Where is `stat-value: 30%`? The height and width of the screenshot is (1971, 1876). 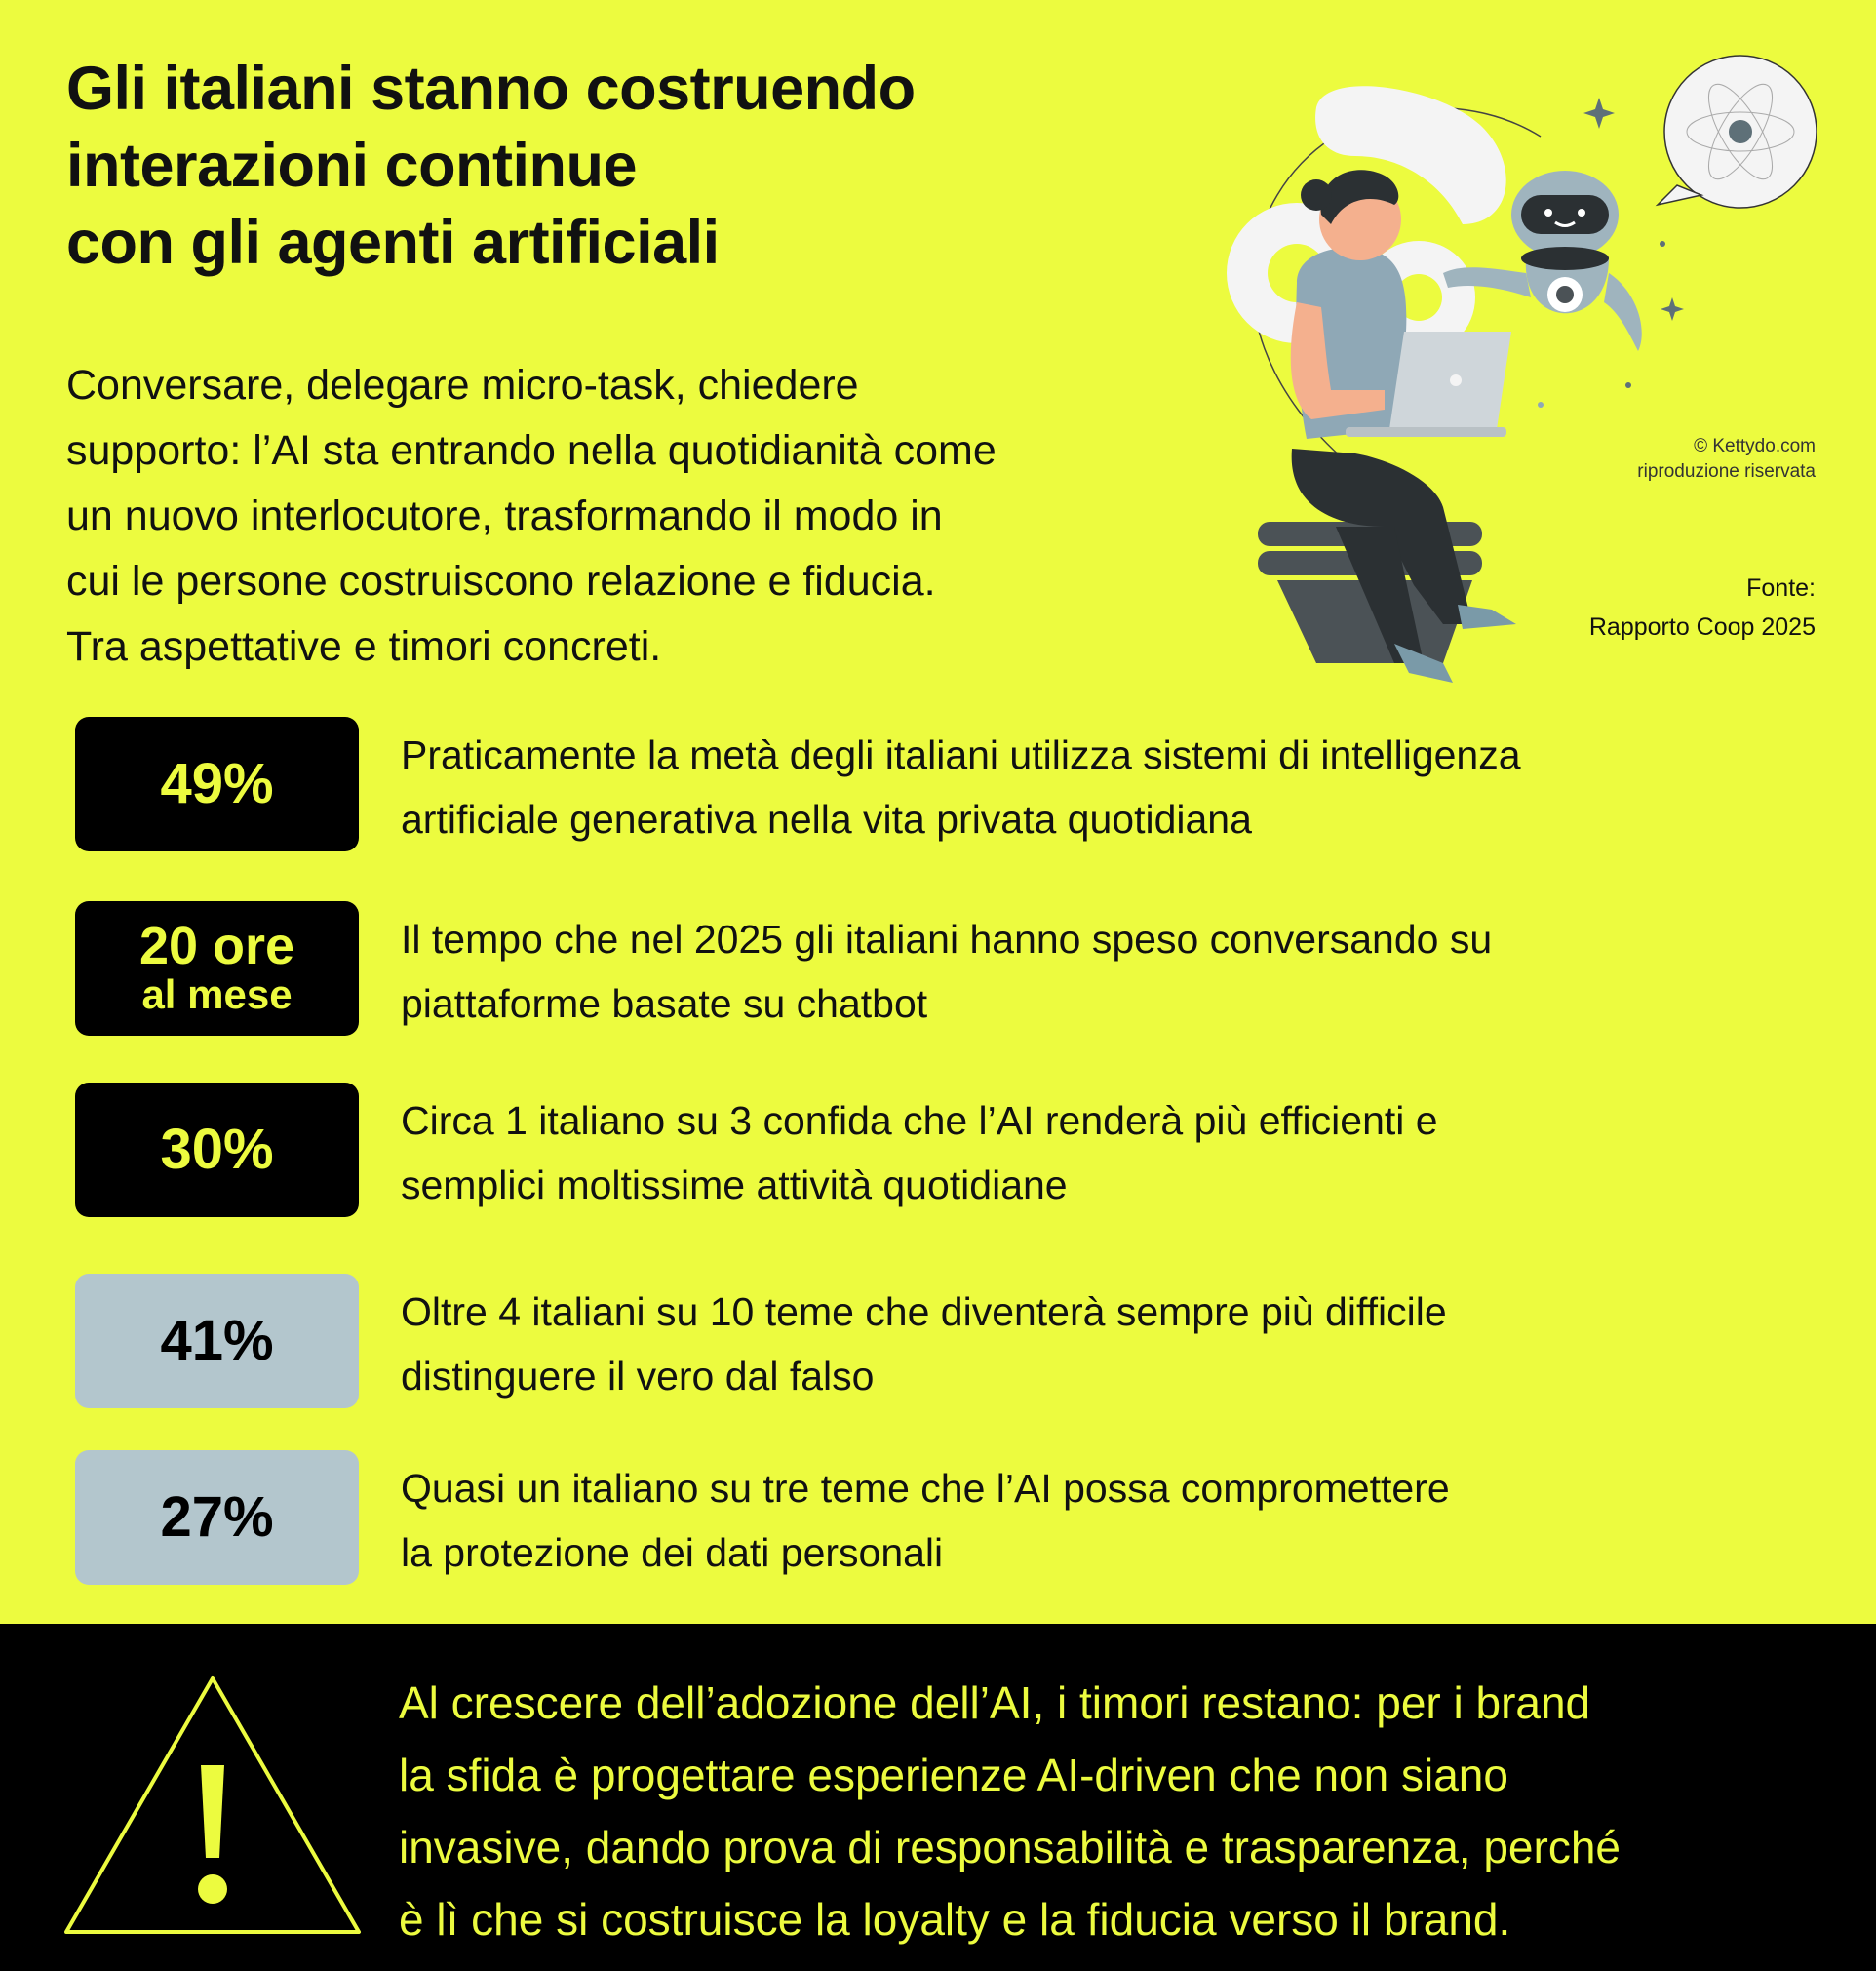
stat-value: 30% is located at coordinates (217, 1150).